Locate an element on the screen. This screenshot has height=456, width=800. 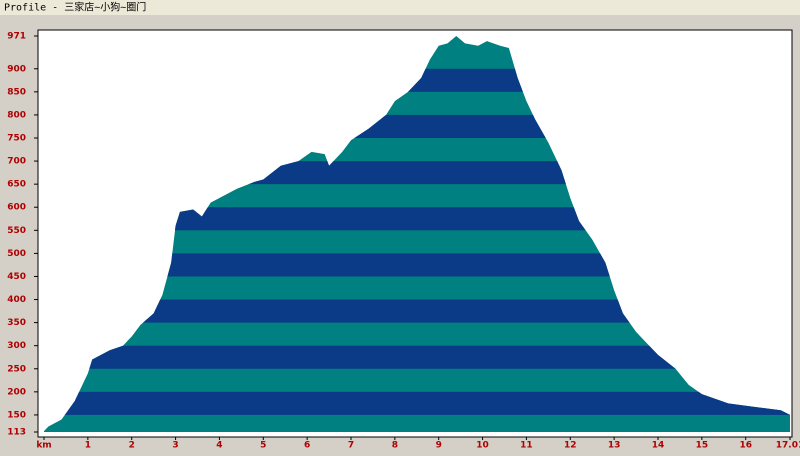
y-tick-label: 900 is located at coordinates (16, 69).